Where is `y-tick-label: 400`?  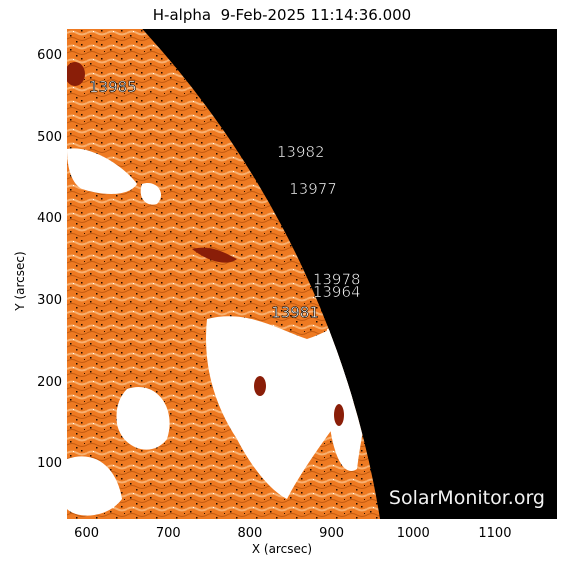
y-tick-label: 400 is located at coordinates (49, 219).